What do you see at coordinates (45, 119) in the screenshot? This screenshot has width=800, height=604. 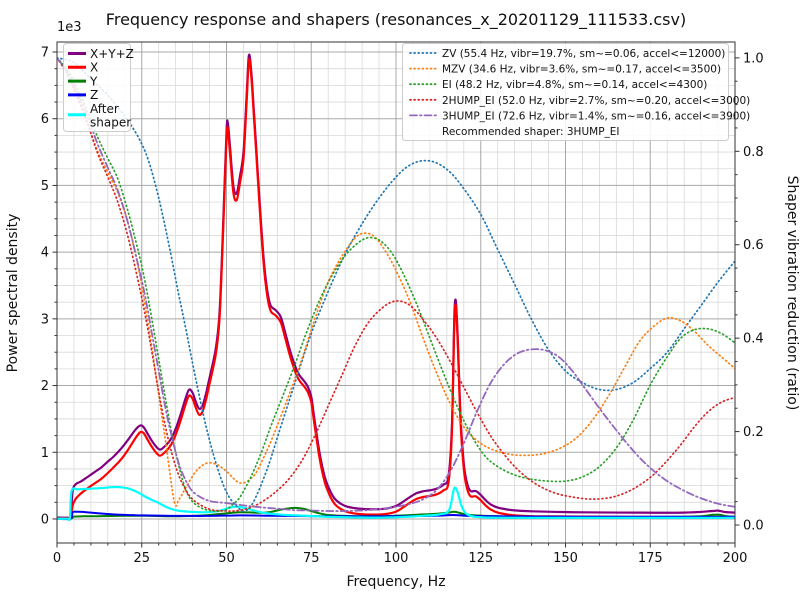 I see `y-left-tick-label: 6` at bounding box center [45, 119].